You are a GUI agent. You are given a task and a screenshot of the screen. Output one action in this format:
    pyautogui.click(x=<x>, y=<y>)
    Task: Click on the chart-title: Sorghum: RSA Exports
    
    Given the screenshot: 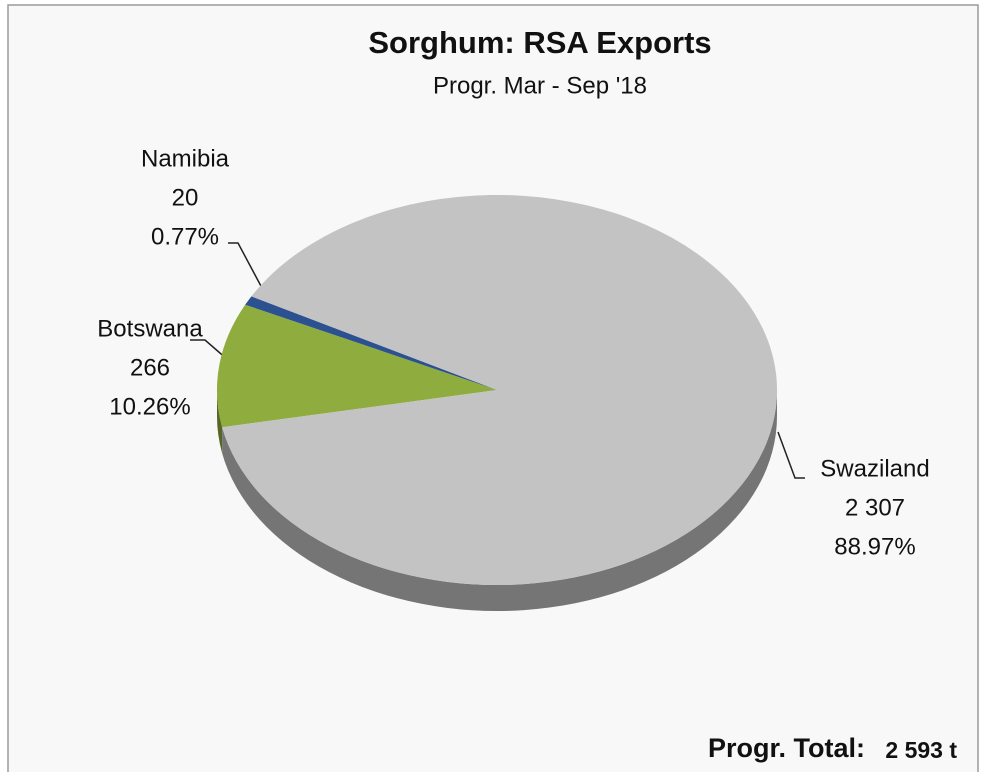 What is the action you would take?
    pyautogui.click(x=539, y=42)
    